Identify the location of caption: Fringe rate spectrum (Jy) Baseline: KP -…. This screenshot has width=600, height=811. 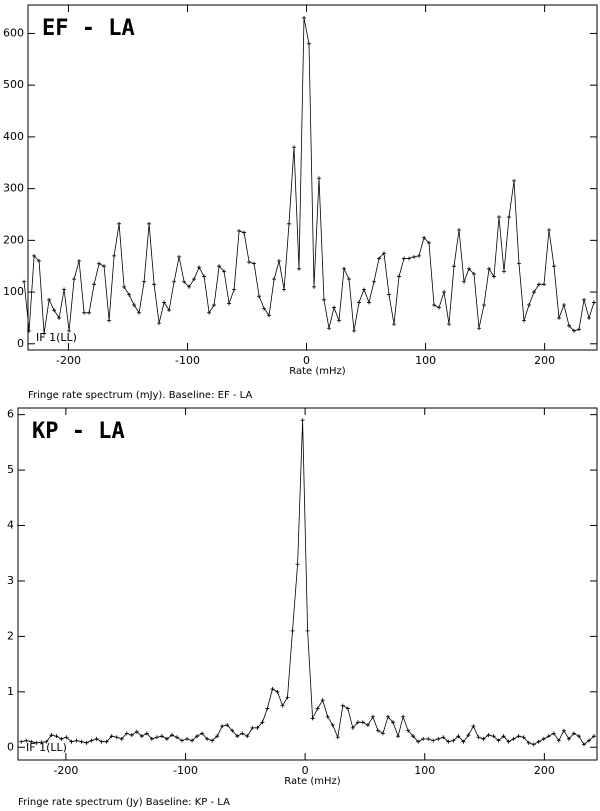
(124, 802).